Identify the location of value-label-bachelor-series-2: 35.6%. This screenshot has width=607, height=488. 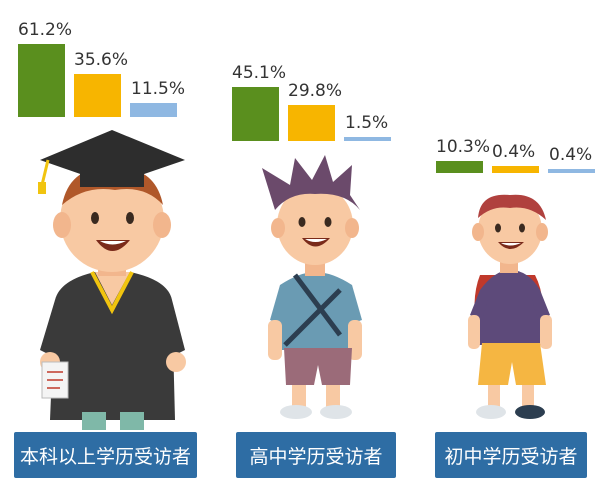
(101, 60).